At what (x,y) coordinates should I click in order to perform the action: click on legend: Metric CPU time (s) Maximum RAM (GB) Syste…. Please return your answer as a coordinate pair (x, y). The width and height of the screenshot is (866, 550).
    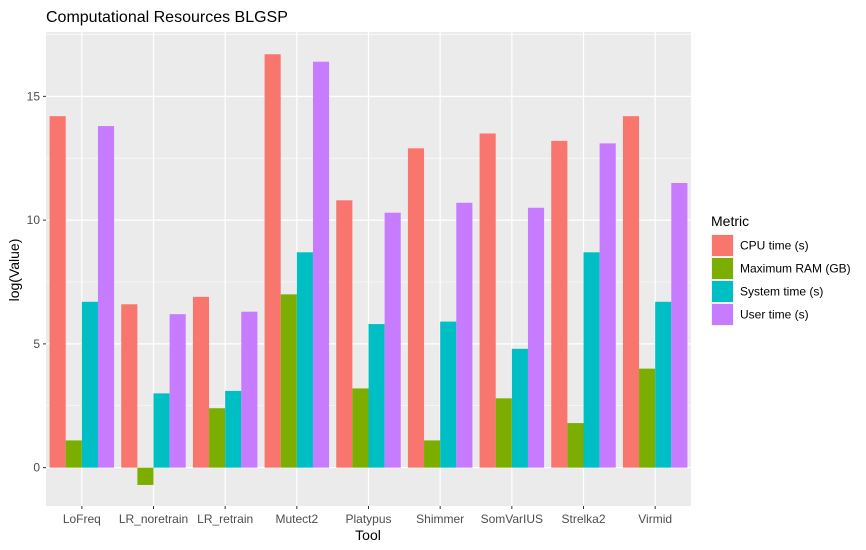
    Looking at the image, I should click on (781, 269).